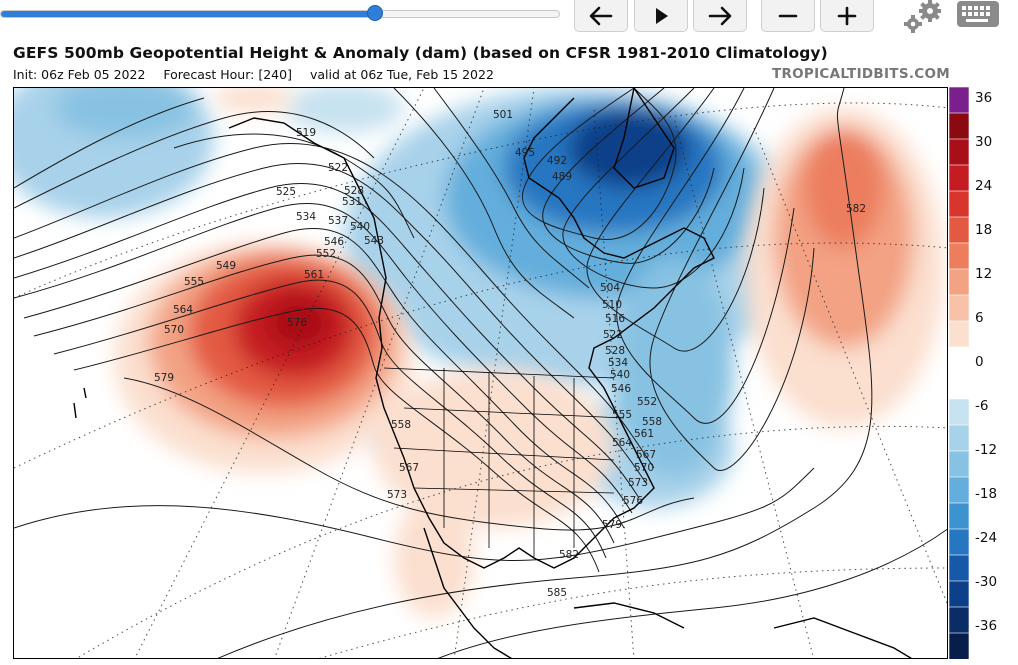 The height and width of the screenshot is (665, 1018). I want to click on svg-text: 567, so click(646, 455).